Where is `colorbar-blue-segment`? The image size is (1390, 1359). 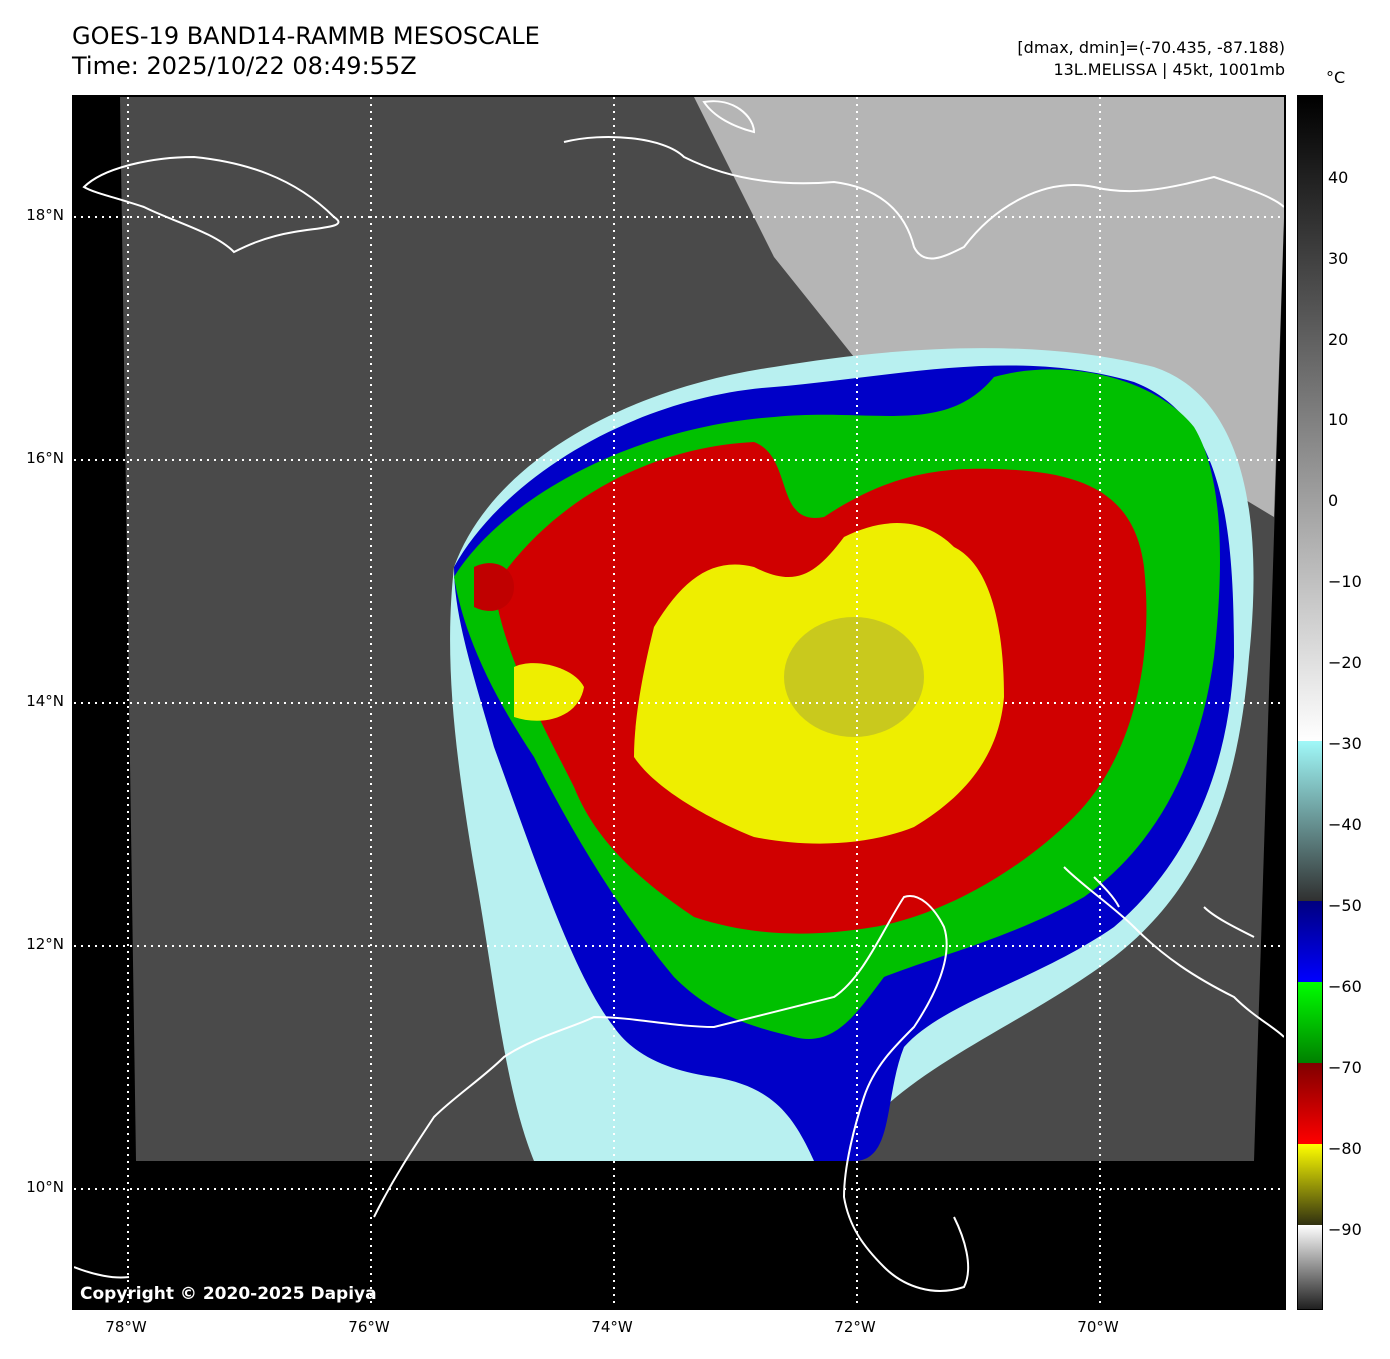 colorbar-blue-segment is located at coordinates (1310, 941).